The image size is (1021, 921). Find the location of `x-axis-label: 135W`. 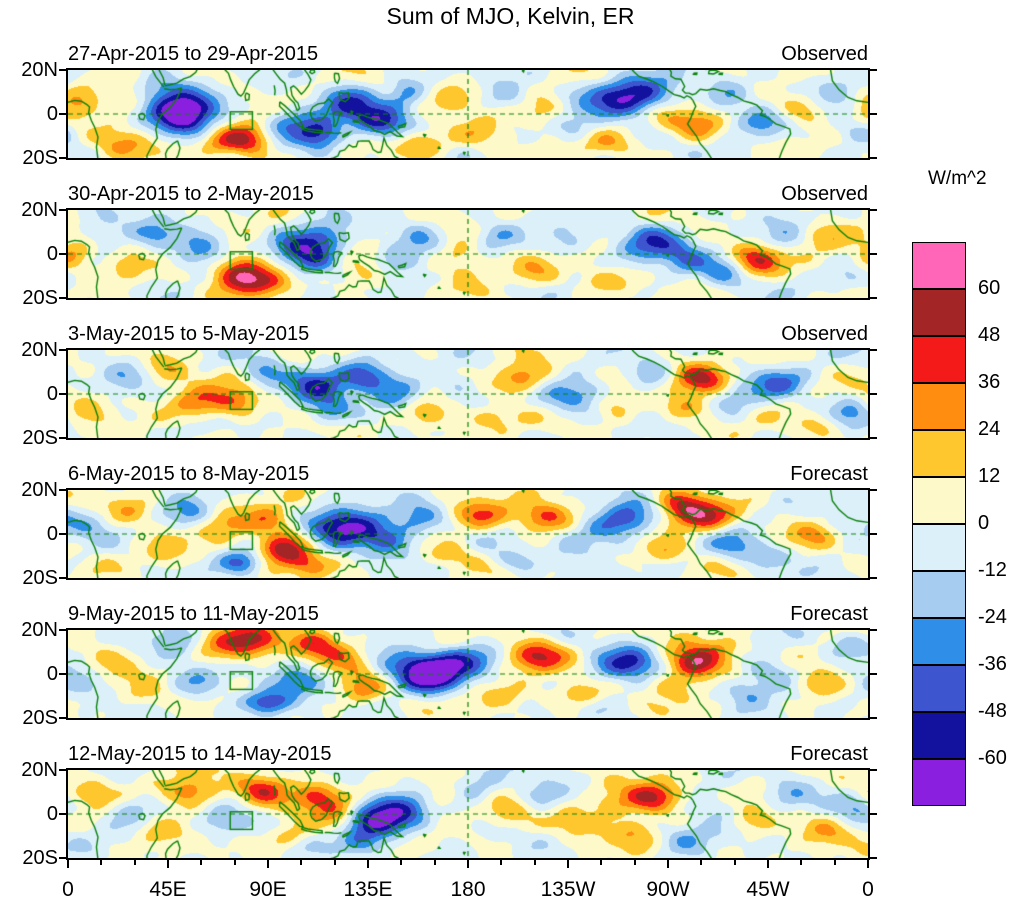

x-axis-label: 135W is located at coordinates (568, 889).